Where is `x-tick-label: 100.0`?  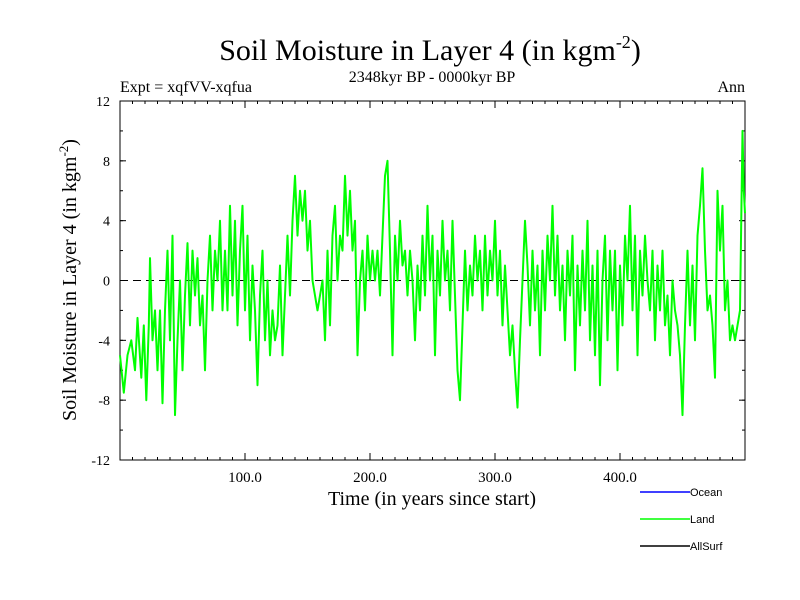 x-tick-label: 100.0 is located at coordinates (245, 478).